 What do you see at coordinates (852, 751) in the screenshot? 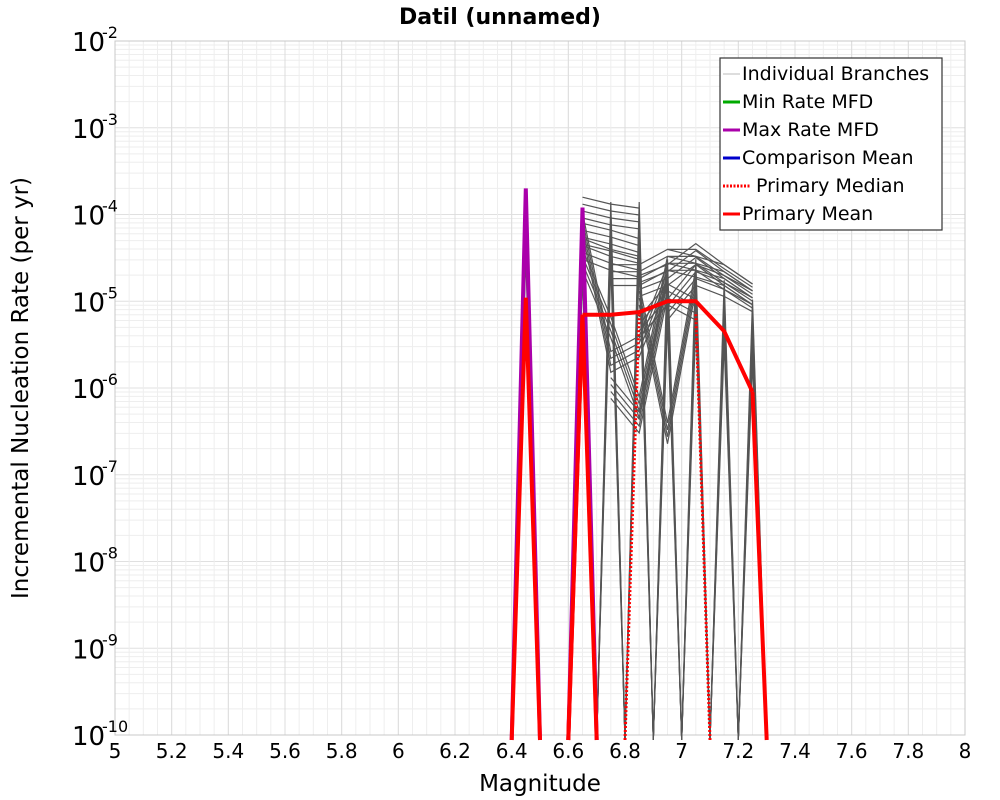
I see `x-tick-label: 7.6` at bounding box center [852, 751].